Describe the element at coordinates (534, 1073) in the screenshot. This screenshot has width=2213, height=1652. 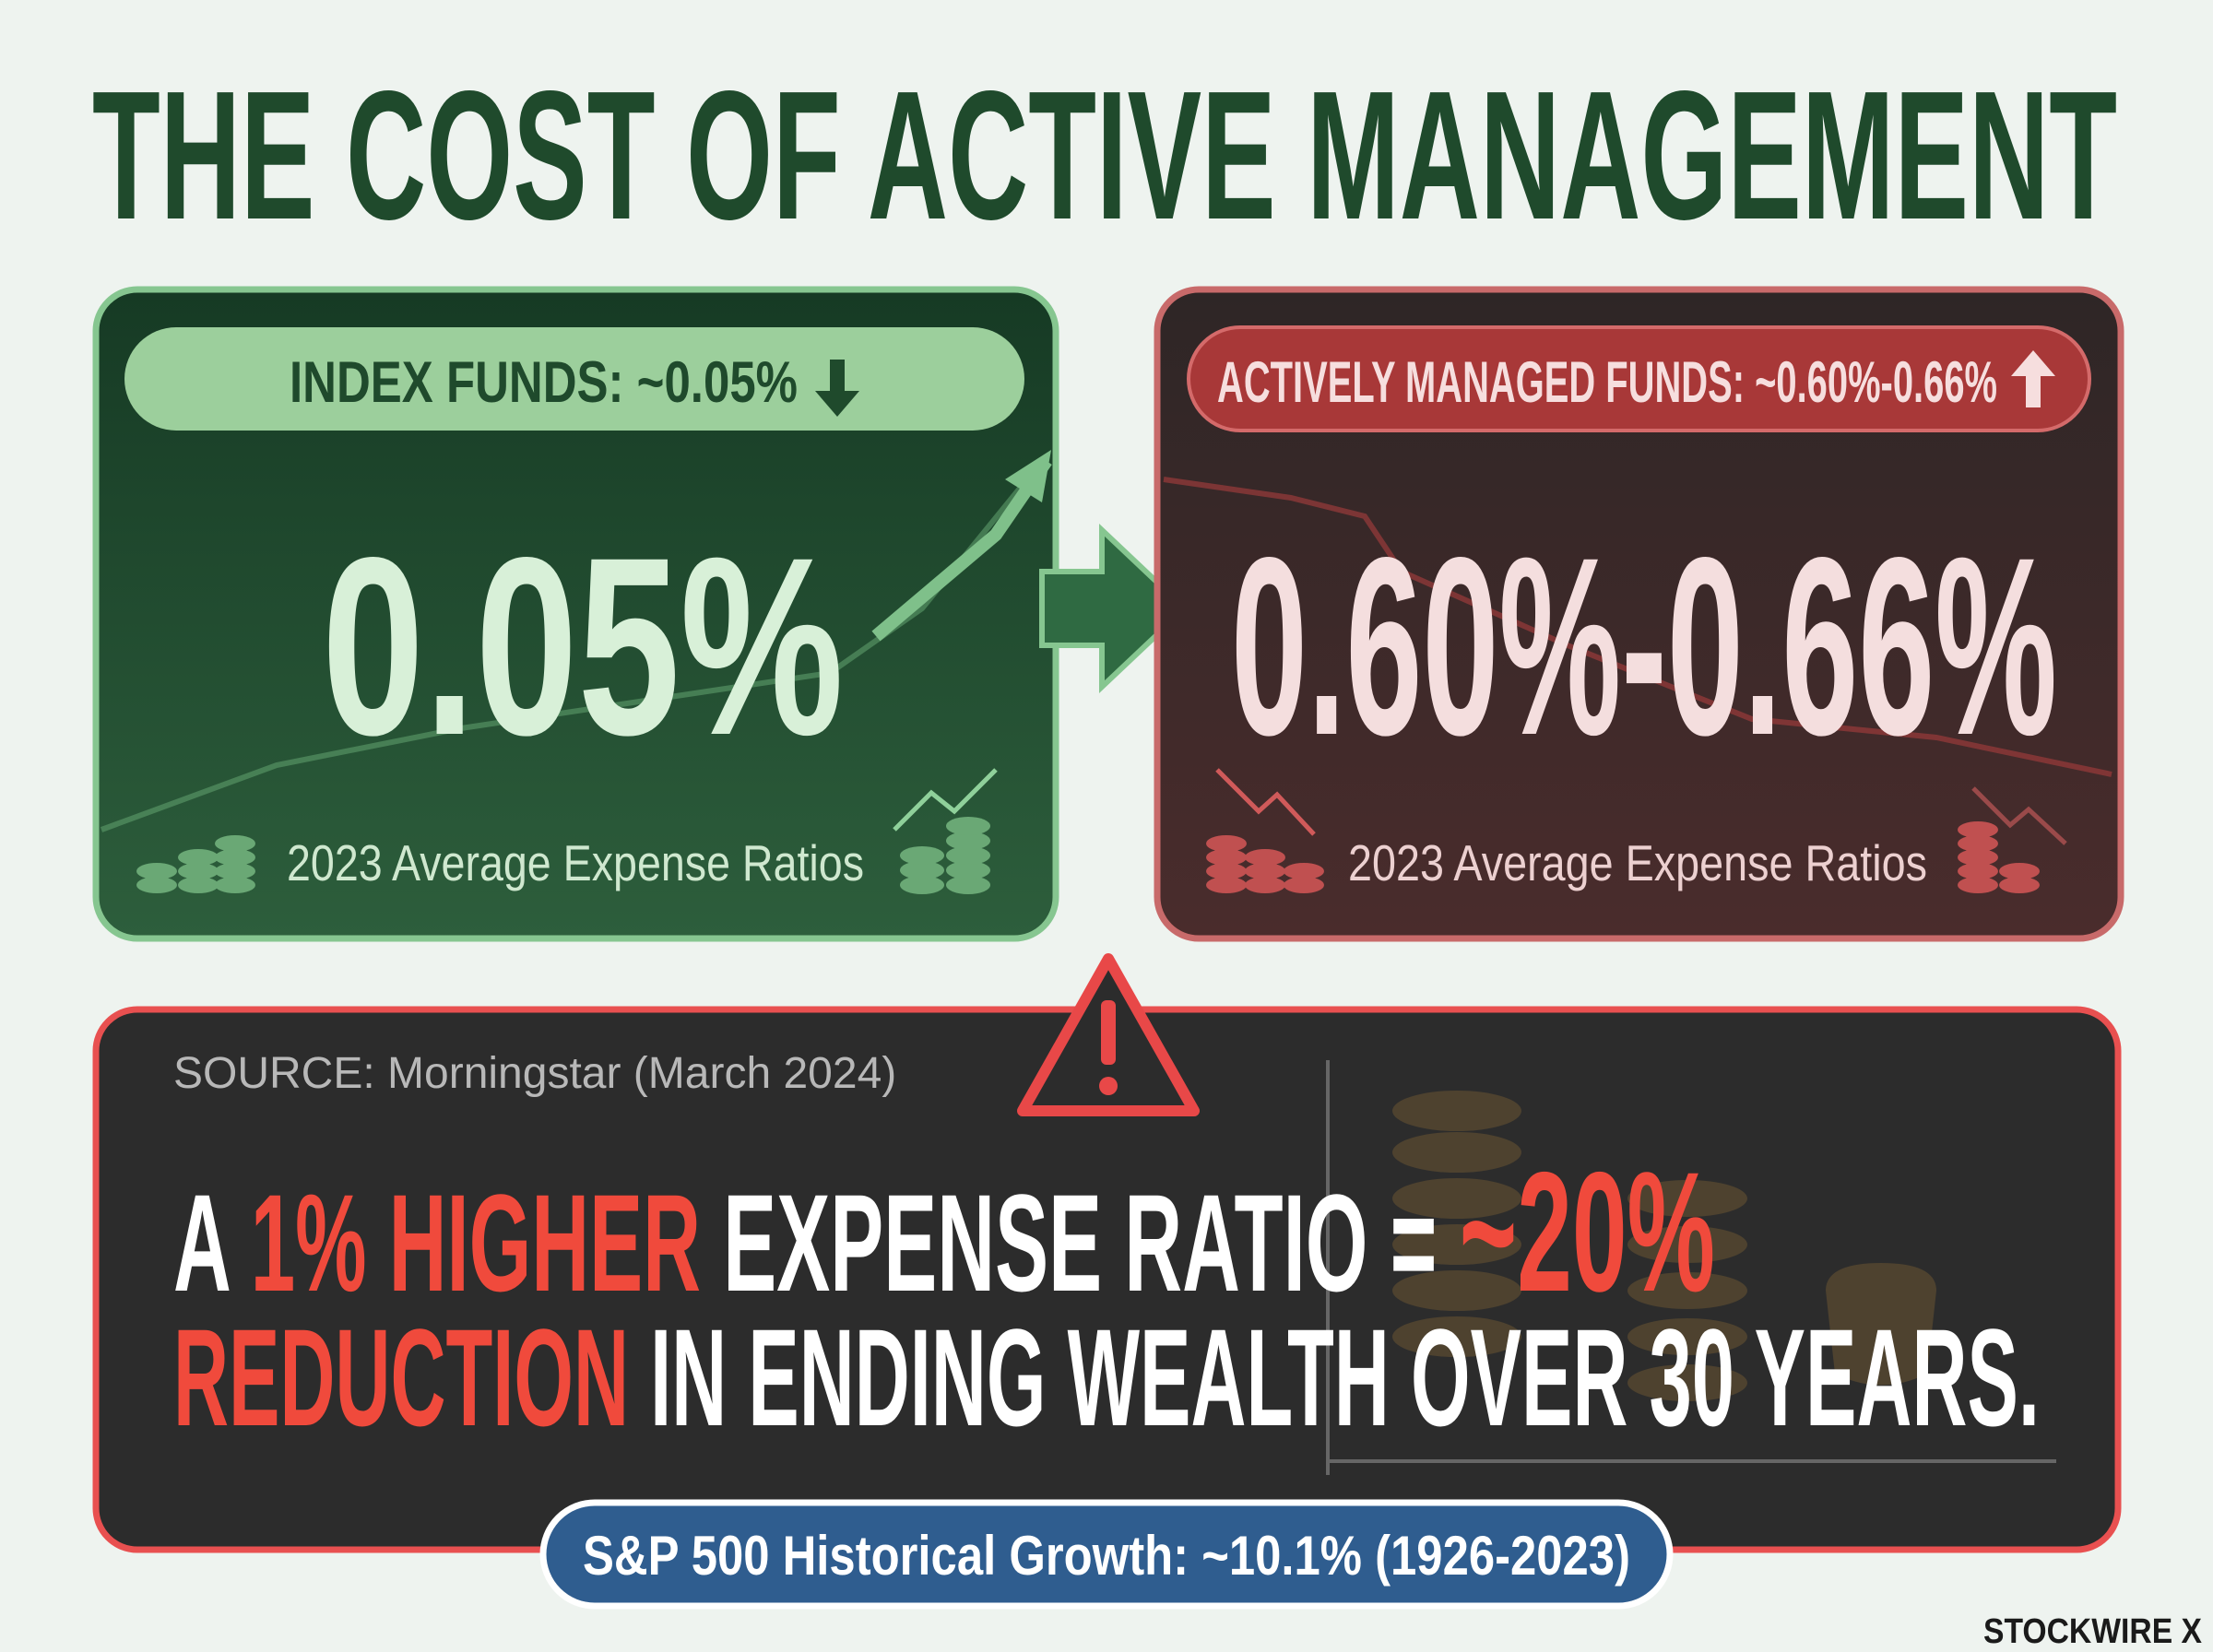
I see `source: SOURCE: Morningstar (March 2024)` at that location.